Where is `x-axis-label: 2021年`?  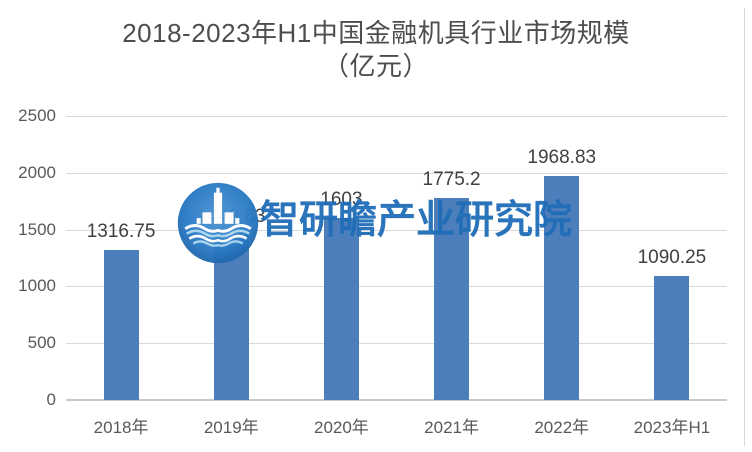 x-axis-label: 2021年 is located at coordinates (451, 427).